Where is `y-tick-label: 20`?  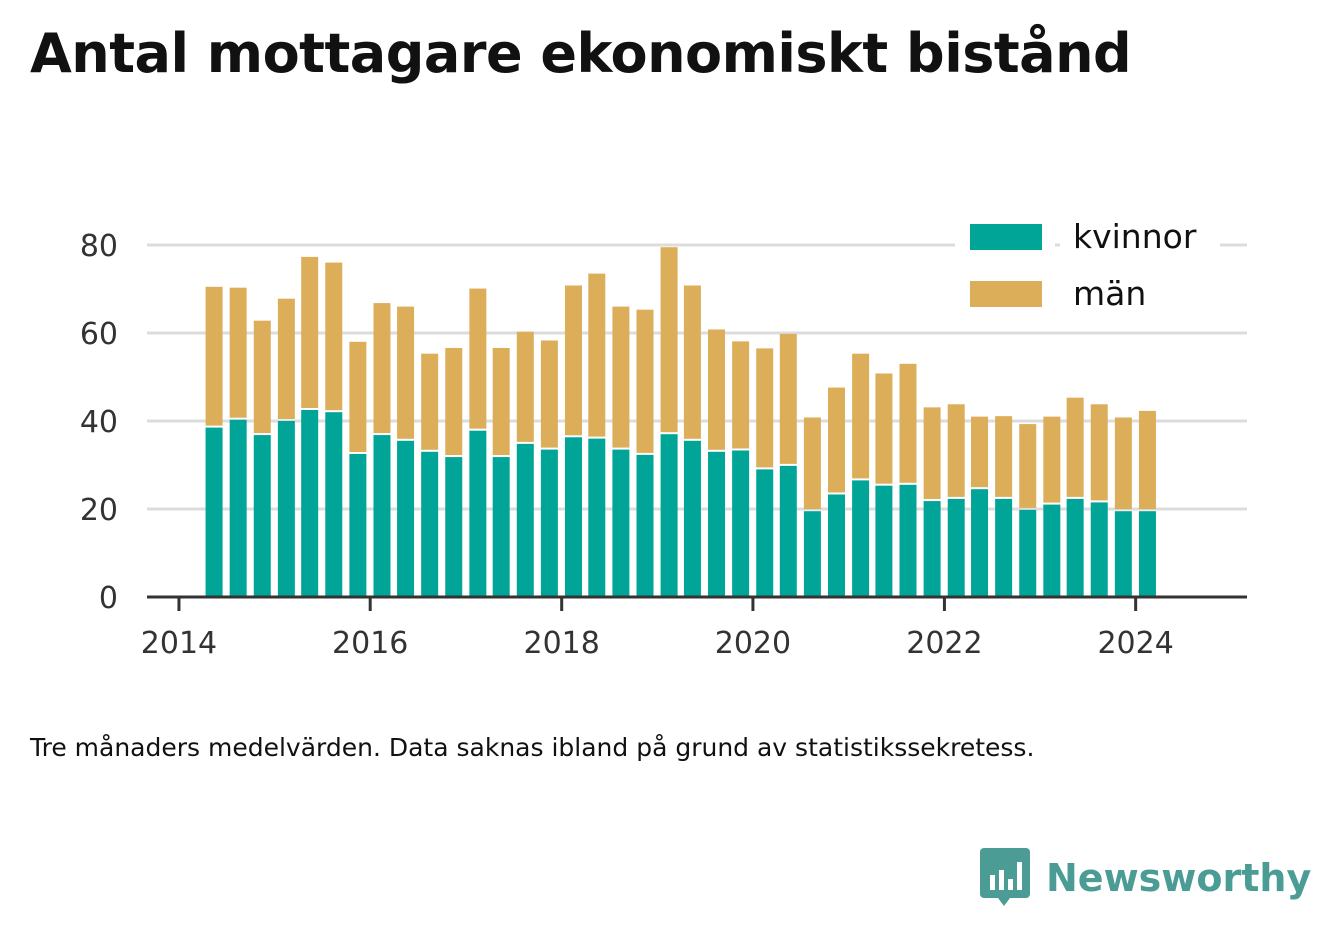
y-tick-label: 20 is located at coordinates (99, 510).